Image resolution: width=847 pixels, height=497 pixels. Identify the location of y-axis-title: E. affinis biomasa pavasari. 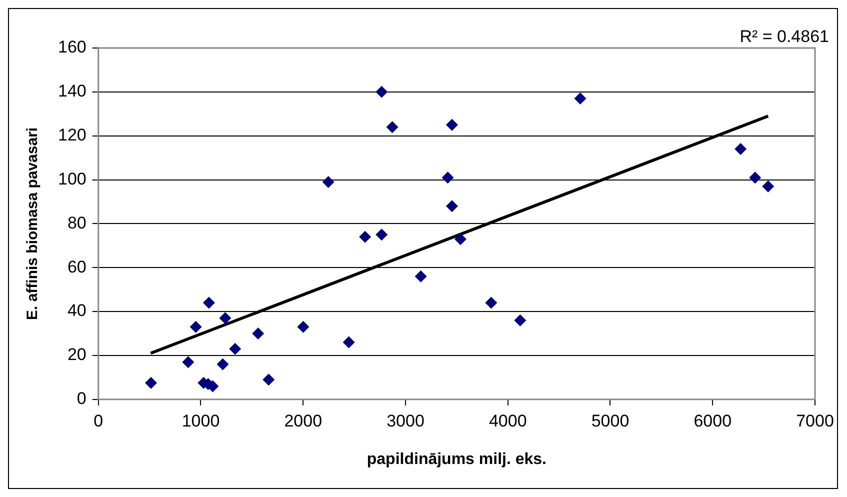
(33, 223).